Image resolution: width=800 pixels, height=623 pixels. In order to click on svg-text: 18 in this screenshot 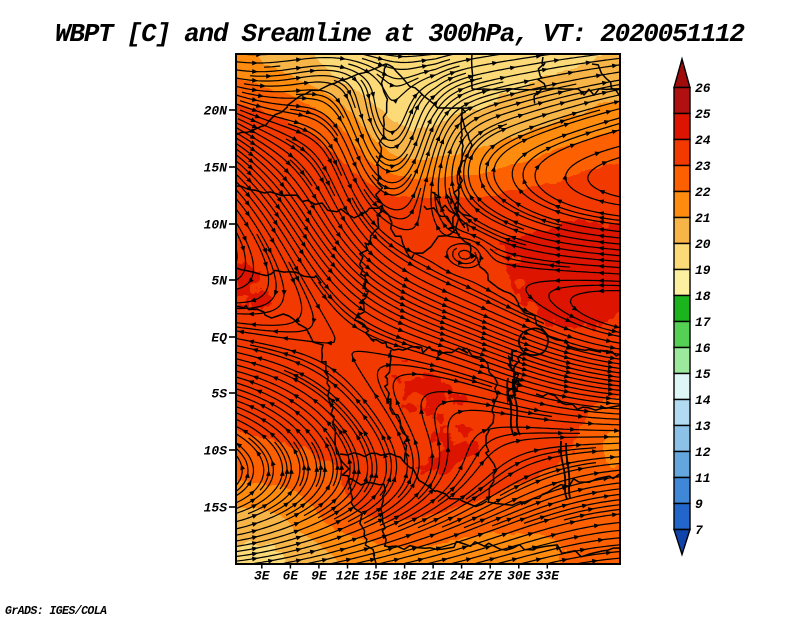, I will do `click(703, 296)`.